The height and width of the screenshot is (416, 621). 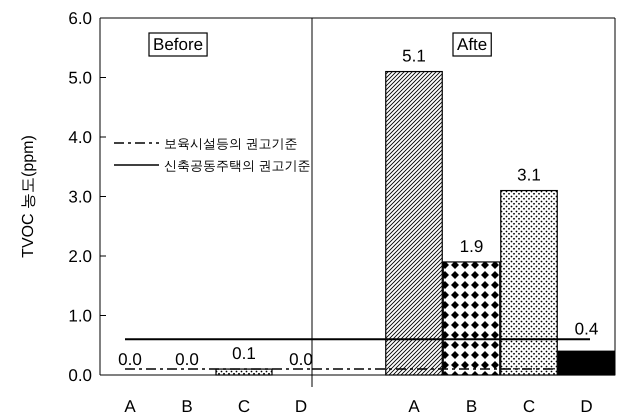 What do you see at coordinates (472, 44) in the screenshot?
I see `text: Afte` at bounding box center [472, 44].